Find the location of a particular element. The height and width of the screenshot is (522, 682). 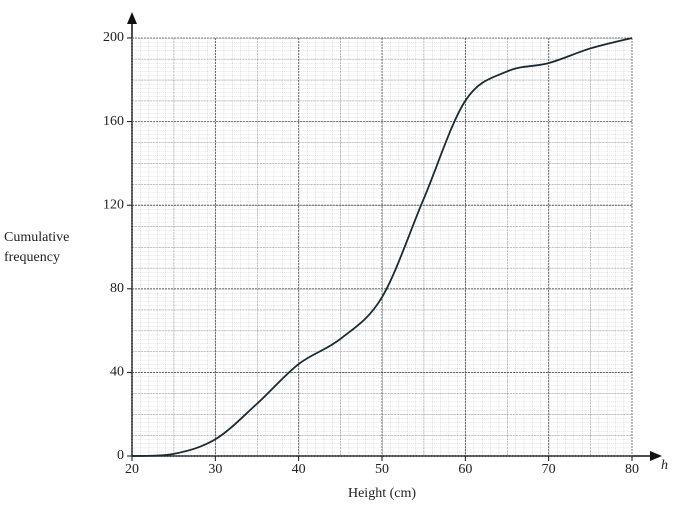

y-tick-label: 40 is located at coordinates (117, 372).